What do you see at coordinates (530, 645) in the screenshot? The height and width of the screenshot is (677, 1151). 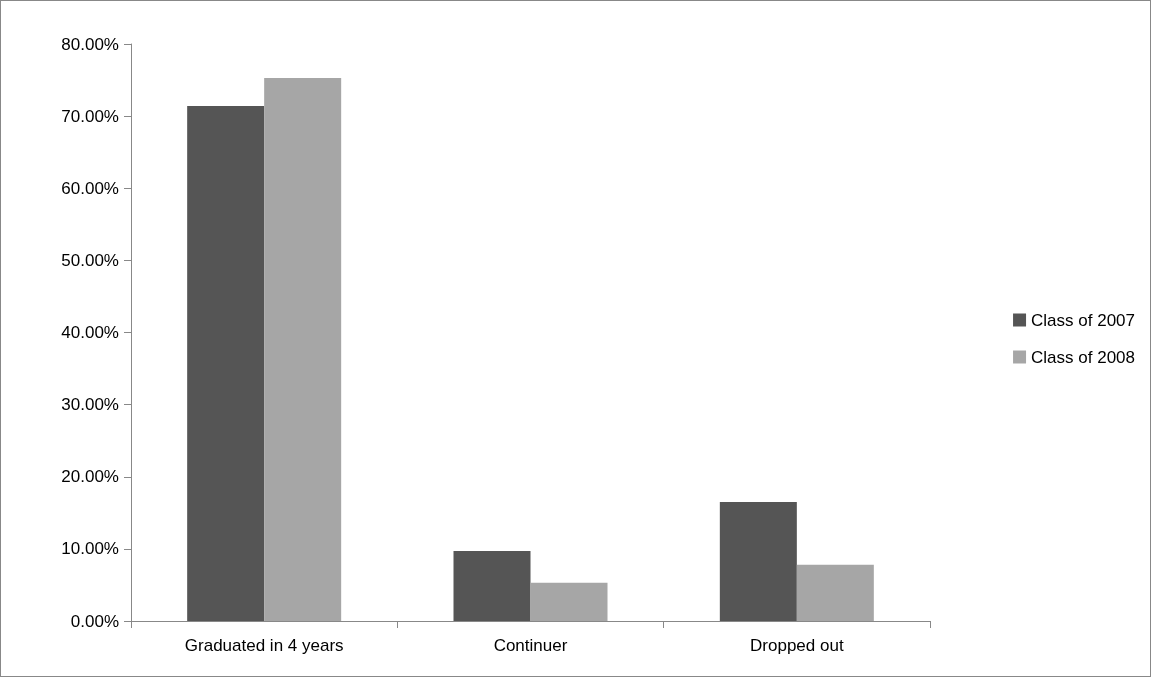 I see `x-tick-label: Continuer` at bounding box center [530, 645].